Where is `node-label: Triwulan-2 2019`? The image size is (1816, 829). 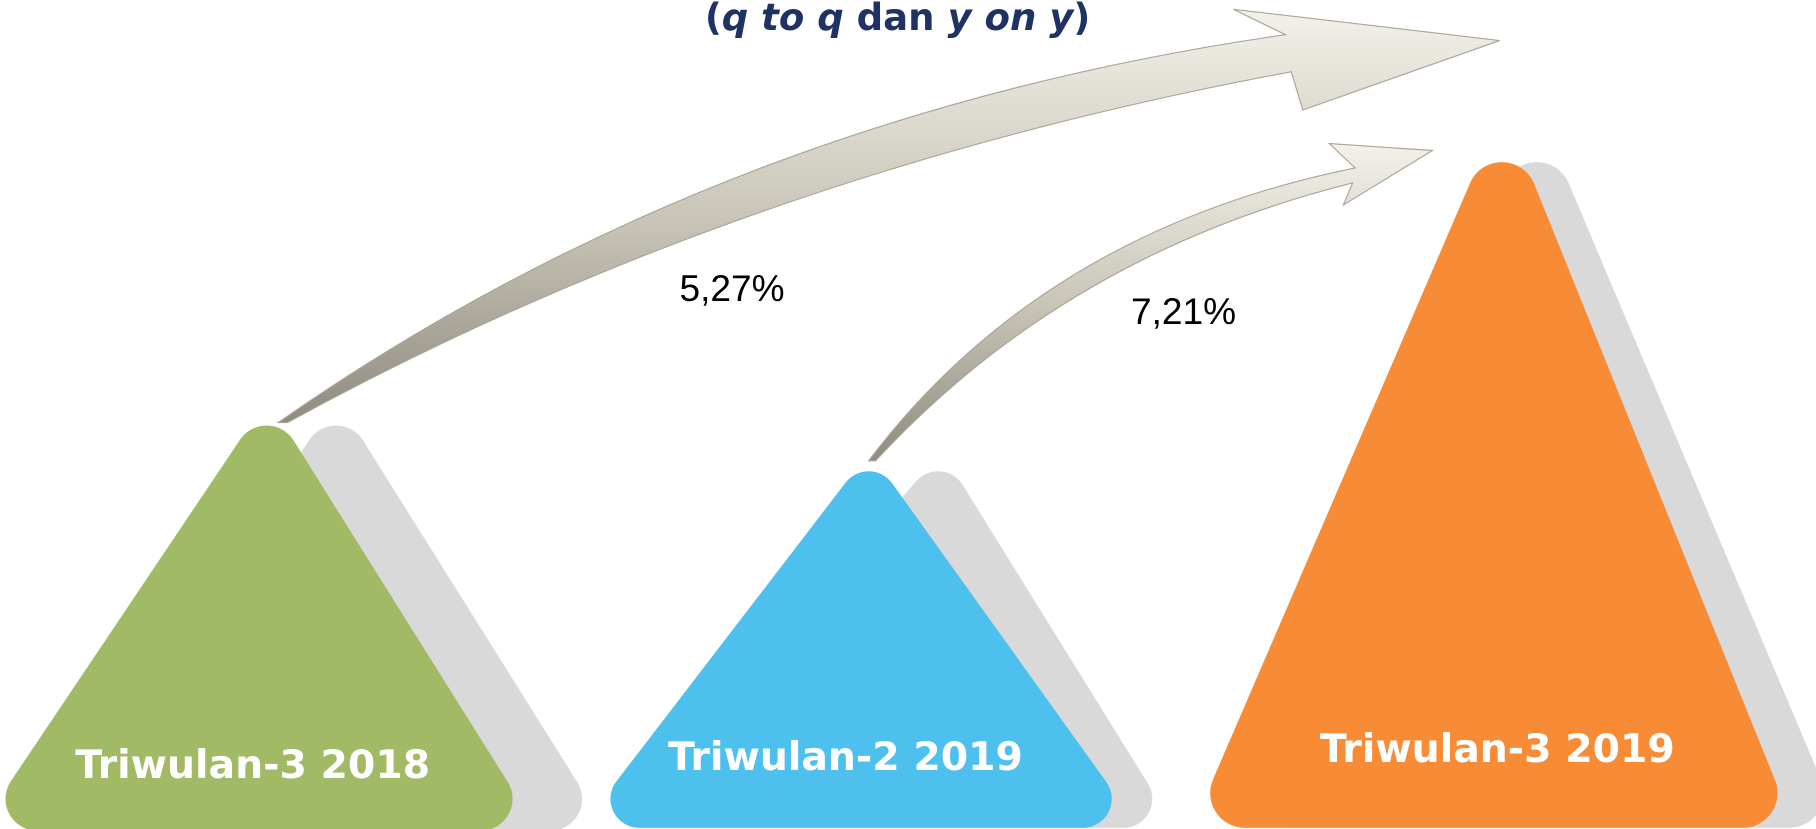 node-label: Triwulan-2 2019 is located at coordinates (845, 757).